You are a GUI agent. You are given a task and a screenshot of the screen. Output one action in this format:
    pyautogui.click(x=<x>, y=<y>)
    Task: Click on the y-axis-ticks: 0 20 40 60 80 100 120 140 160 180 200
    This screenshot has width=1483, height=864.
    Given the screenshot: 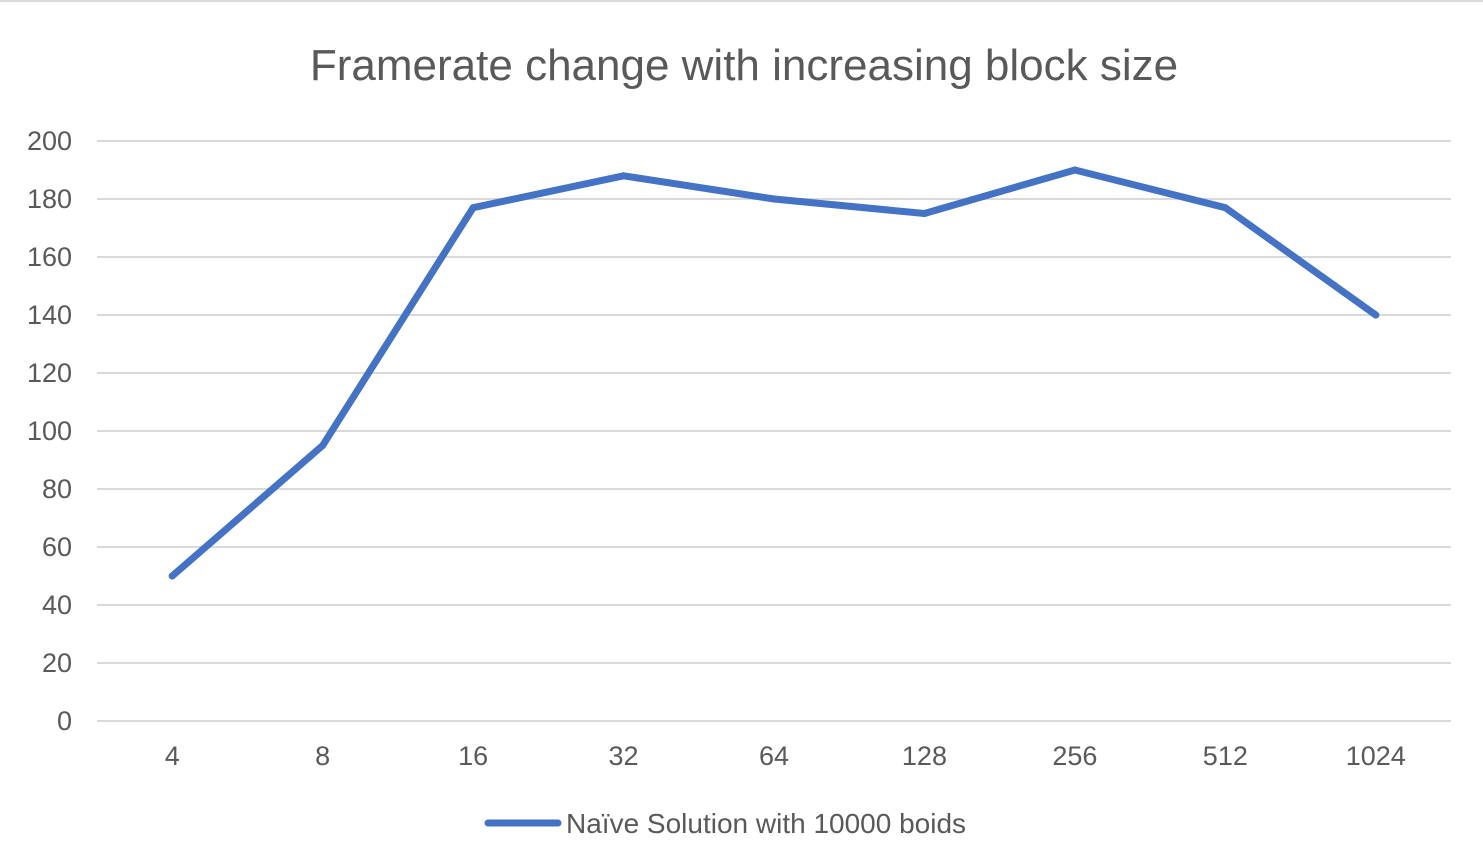 What is the action you would take?
    pyautogui.click(x=49, y=431)
    